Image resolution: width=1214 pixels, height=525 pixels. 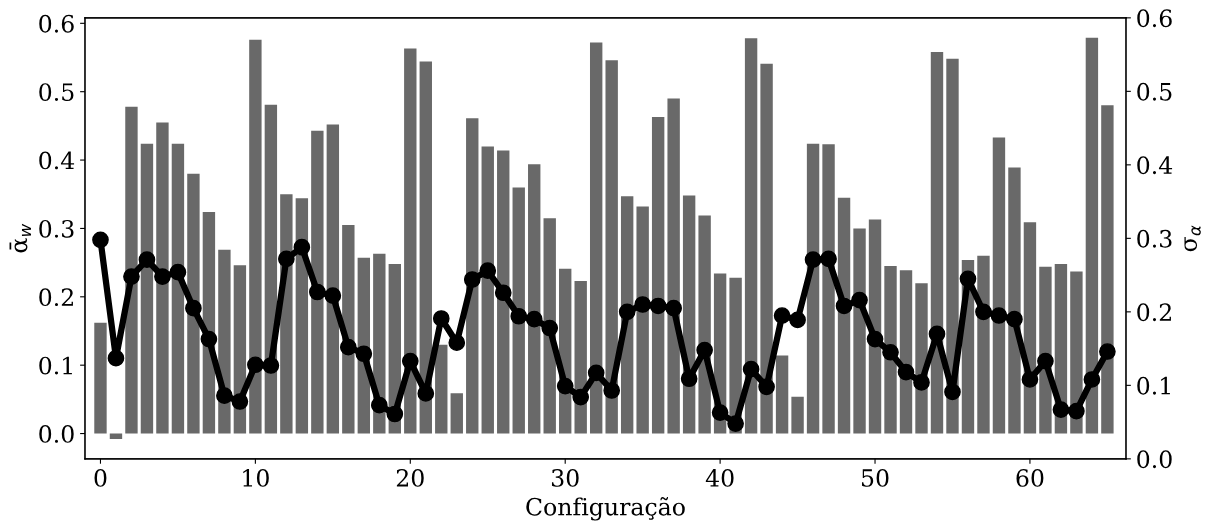 I want to click on y2-tick-label: 0.1, so click(x=1153, y=385).